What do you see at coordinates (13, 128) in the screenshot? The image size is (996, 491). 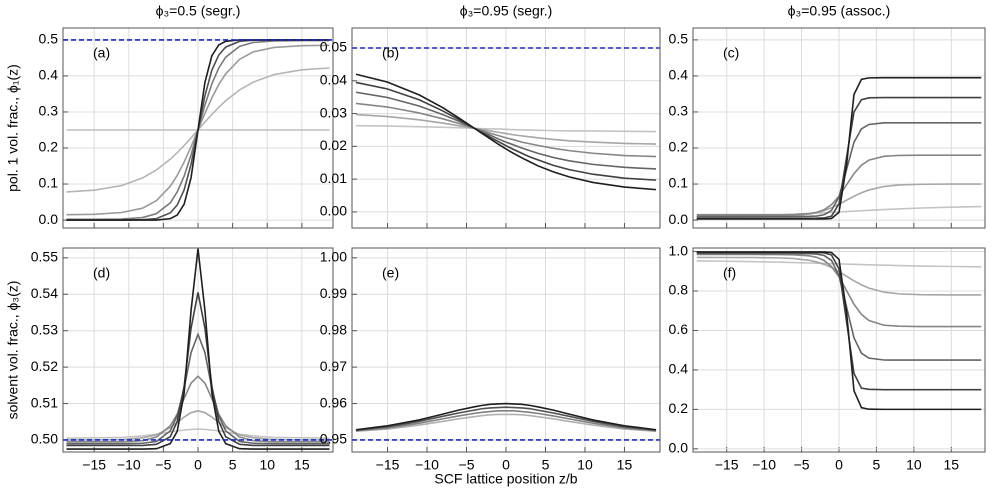 I see `y-axis-label: pol. 1 vol. frac., ϕ₁(z)` at bounding box center [13, 128].